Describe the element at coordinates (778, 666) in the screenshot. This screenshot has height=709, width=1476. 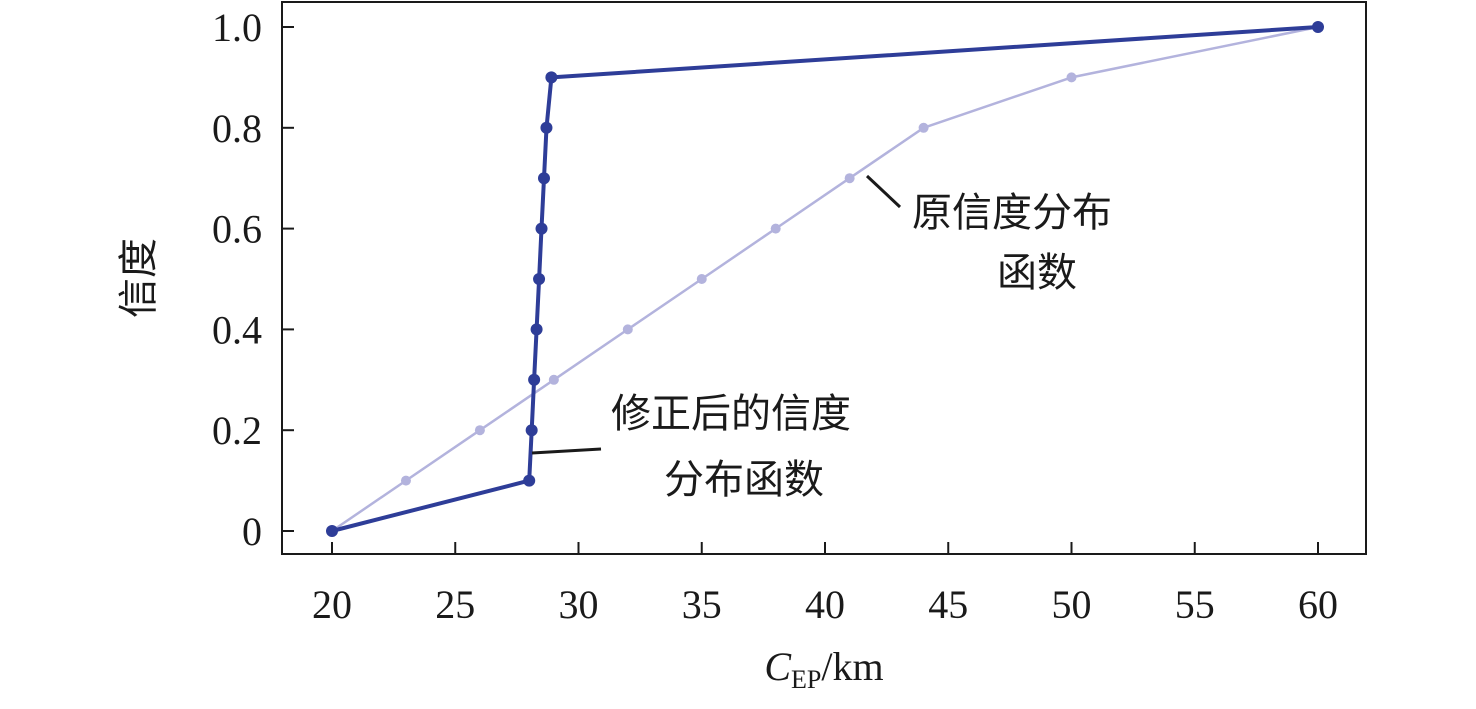
I see `x-axis-label-main: C` at that location.